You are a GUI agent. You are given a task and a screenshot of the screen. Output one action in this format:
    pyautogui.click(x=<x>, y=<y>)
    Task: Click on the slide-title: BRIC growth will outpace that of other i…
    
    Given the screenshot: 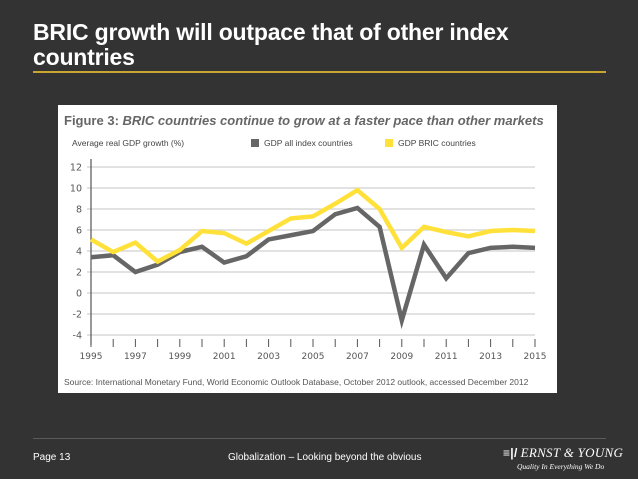 What is the action you would take?
    pyautogui.click(x=271, y=44)
    